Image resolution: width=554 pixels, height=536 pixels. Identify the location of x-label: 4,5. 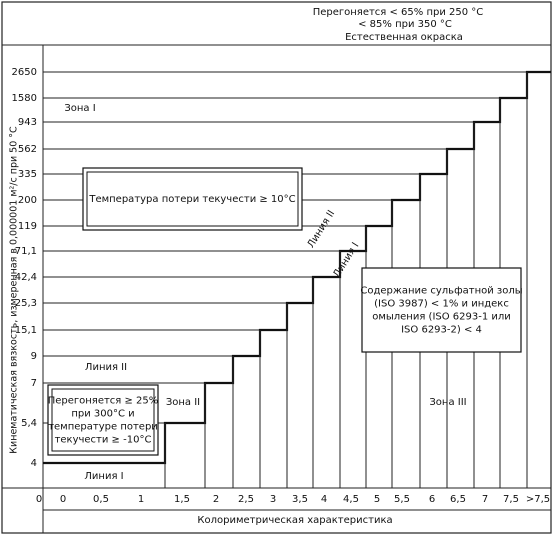
(351, 499).